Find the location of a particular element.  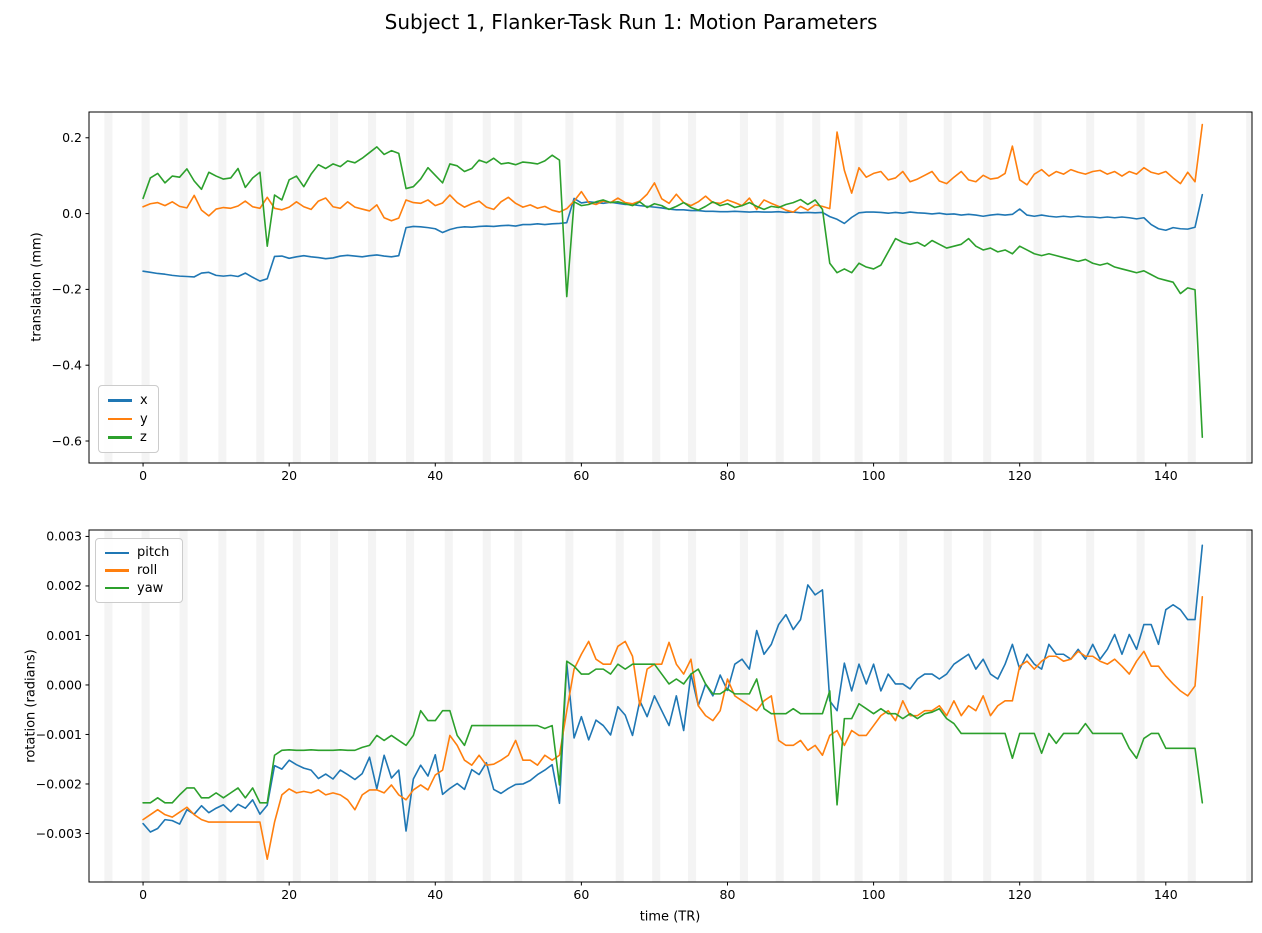

y-tick-label: 0.003 is located at coordinates (64, 536).